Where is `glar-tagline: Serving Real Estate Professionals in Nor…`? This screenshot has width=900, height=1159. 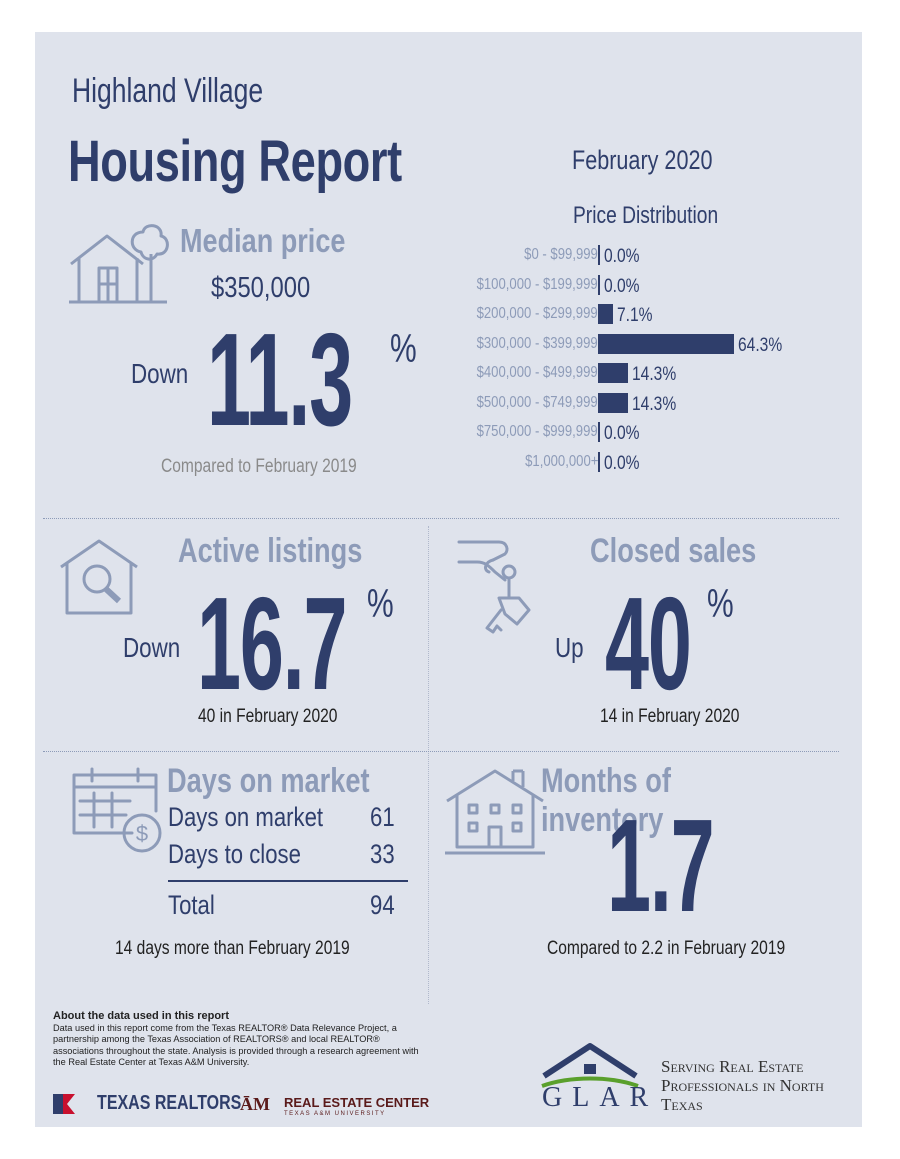 glar-tagline: Serving Real Estate Professionals in Nor… is located at coordinates (742, 1085).